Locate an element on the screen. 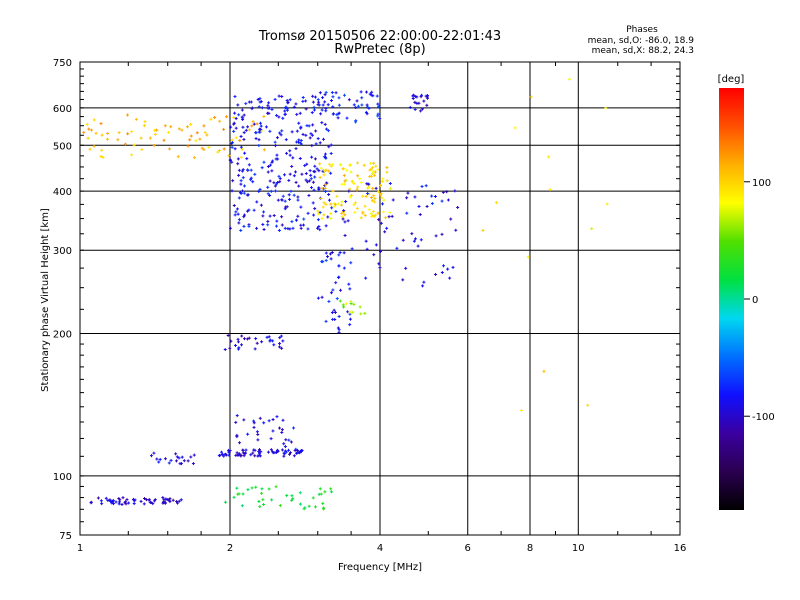  x-tick-label: 6 is located at coordinates (468, 548).